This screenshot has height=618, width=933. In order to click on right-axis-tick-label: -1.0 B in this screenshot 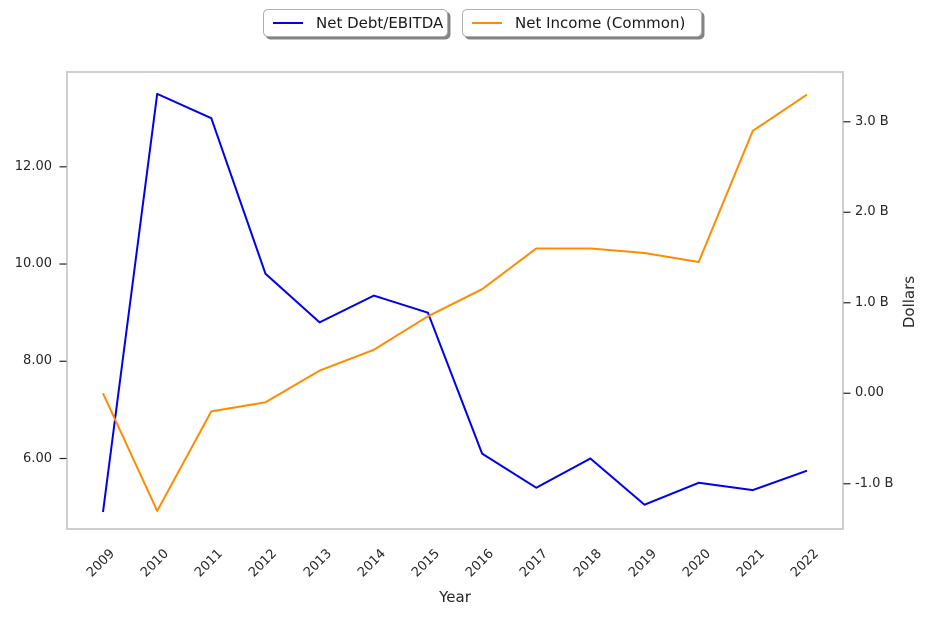, I will do `click(874, 483)`.